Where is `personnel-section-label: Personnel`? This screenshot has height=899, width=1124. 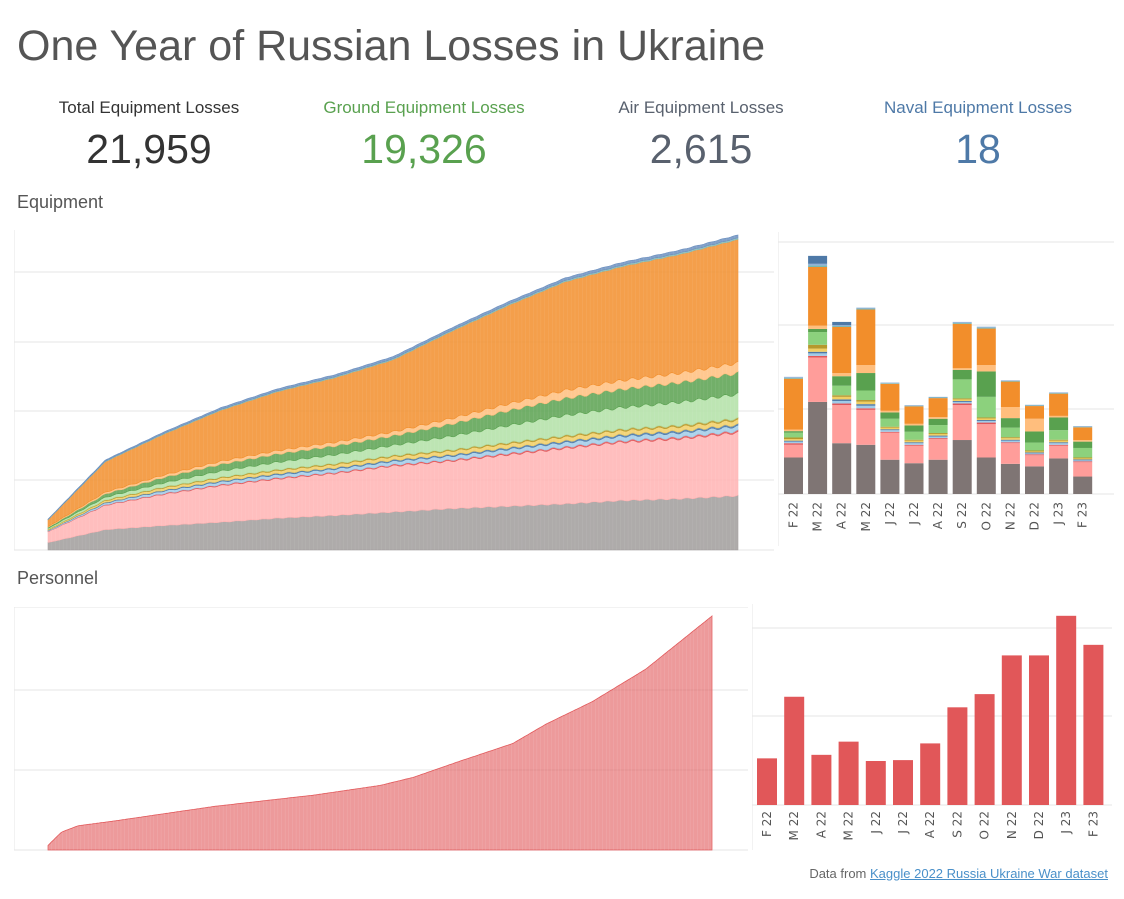 personnel-section-label: Personnel is located at coordinates (58, 578).